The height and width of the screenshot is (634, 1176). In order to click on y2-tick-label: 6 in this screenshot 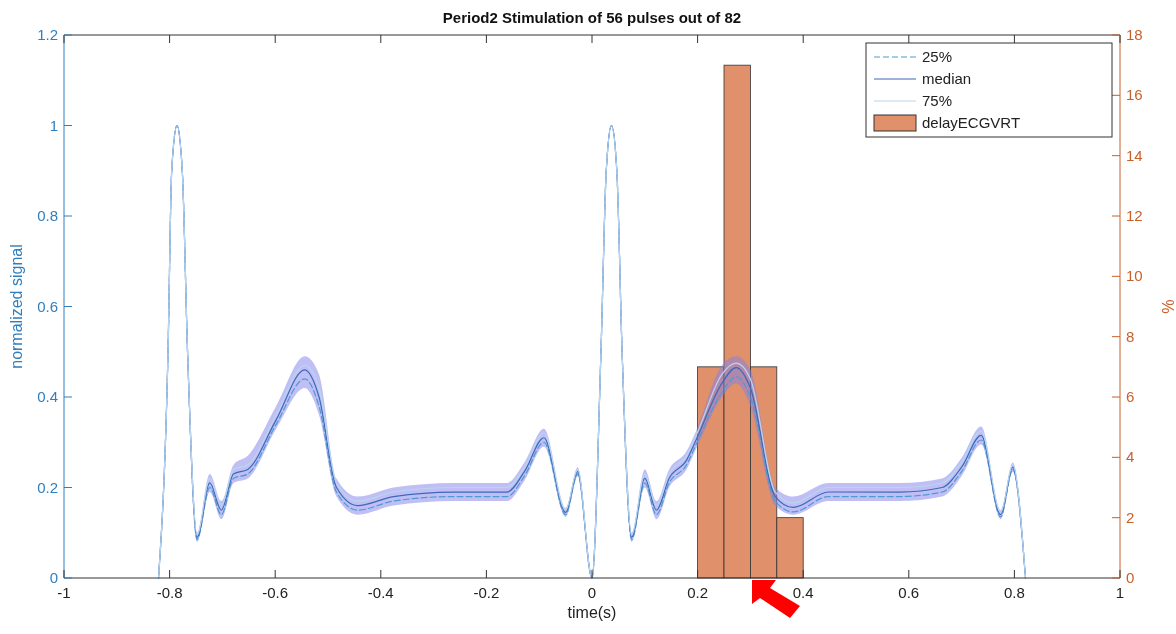, I will do `click(1130, 396)`.